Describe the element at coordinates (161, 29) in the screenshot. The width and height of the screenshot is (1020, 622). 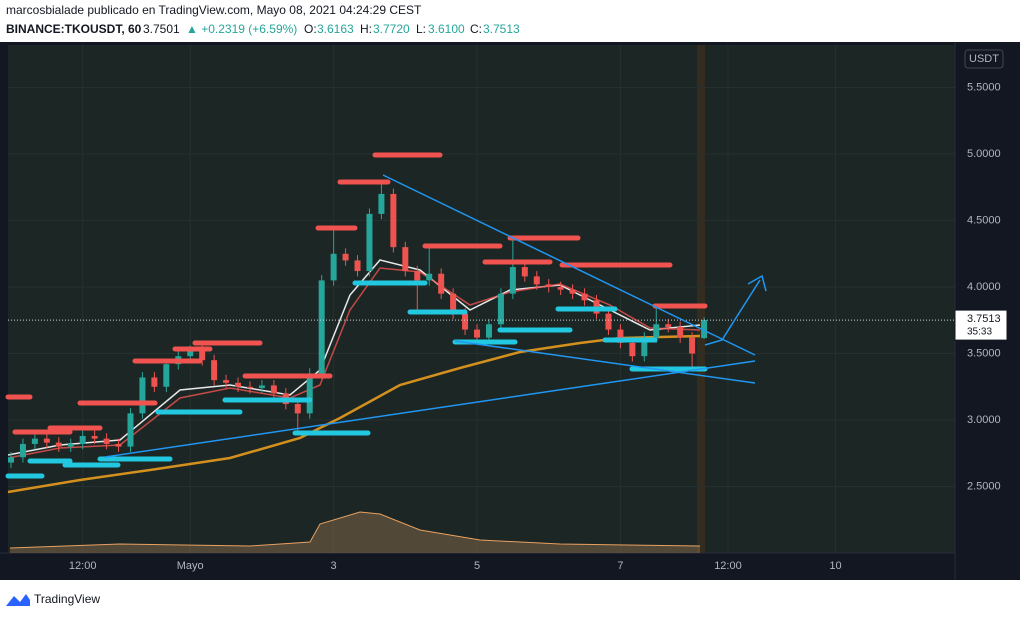
I see `last-price: 3.7501` at that location.